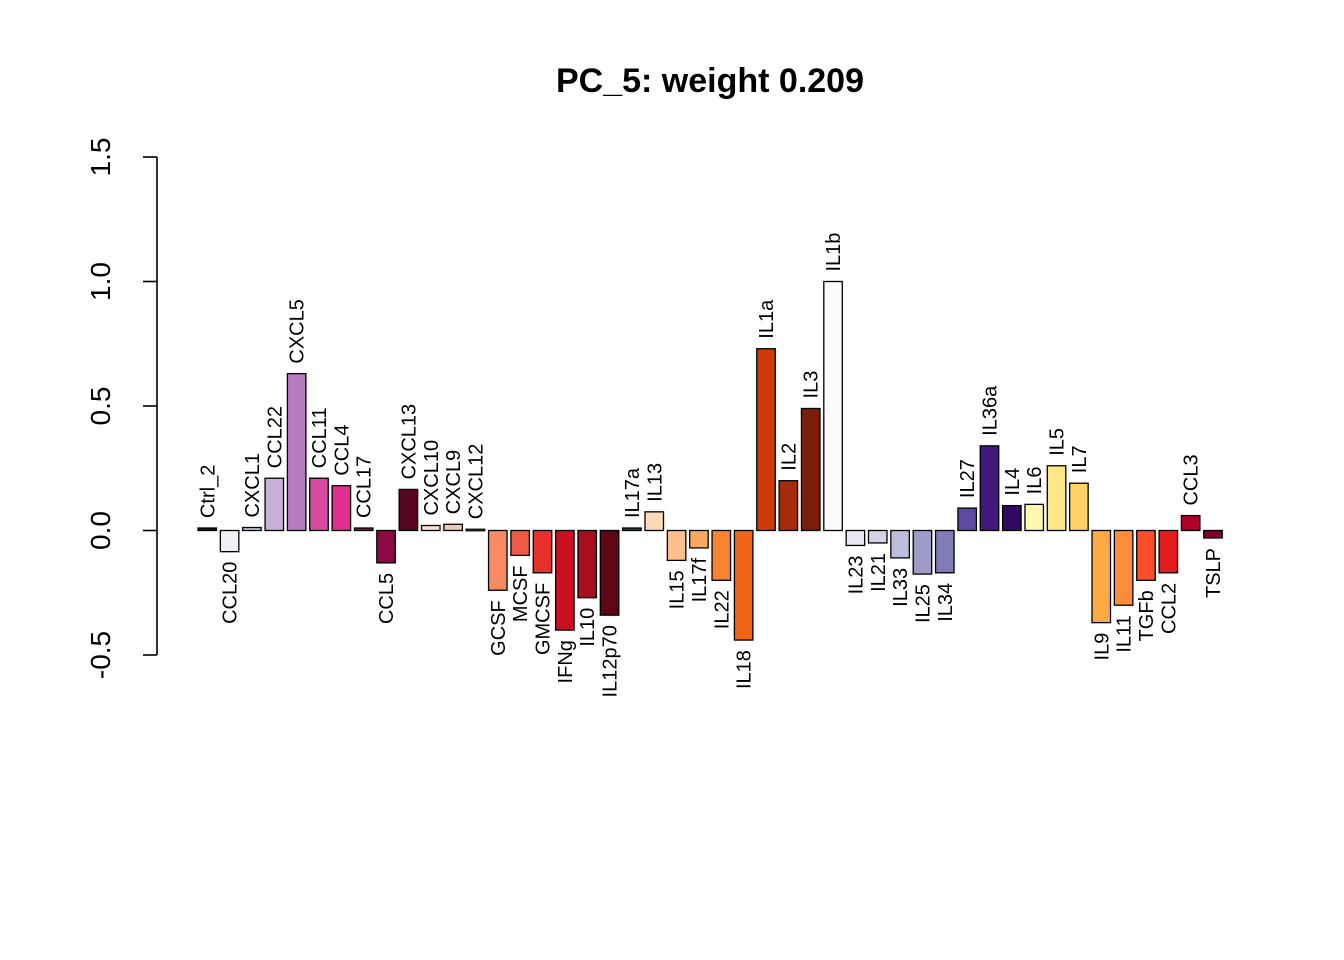 The height and width of the screenshot is (960, 1344). What do you see at coordinates (967, 519) in the screenshot?
I see `bar-il27` at bounding box center [967, 519].